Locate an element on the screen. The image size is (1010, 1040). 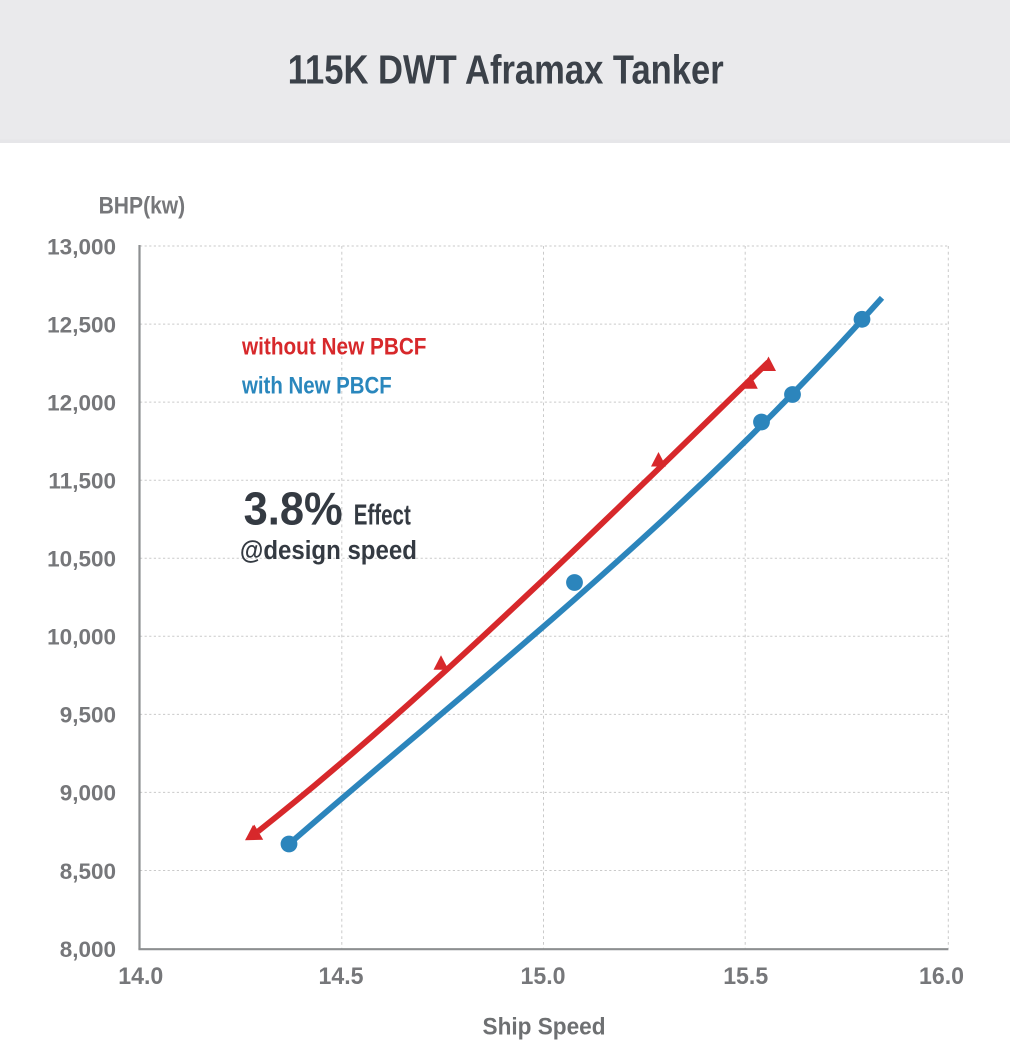
svg-text: 15.5 is located at coordinates (745, 976).